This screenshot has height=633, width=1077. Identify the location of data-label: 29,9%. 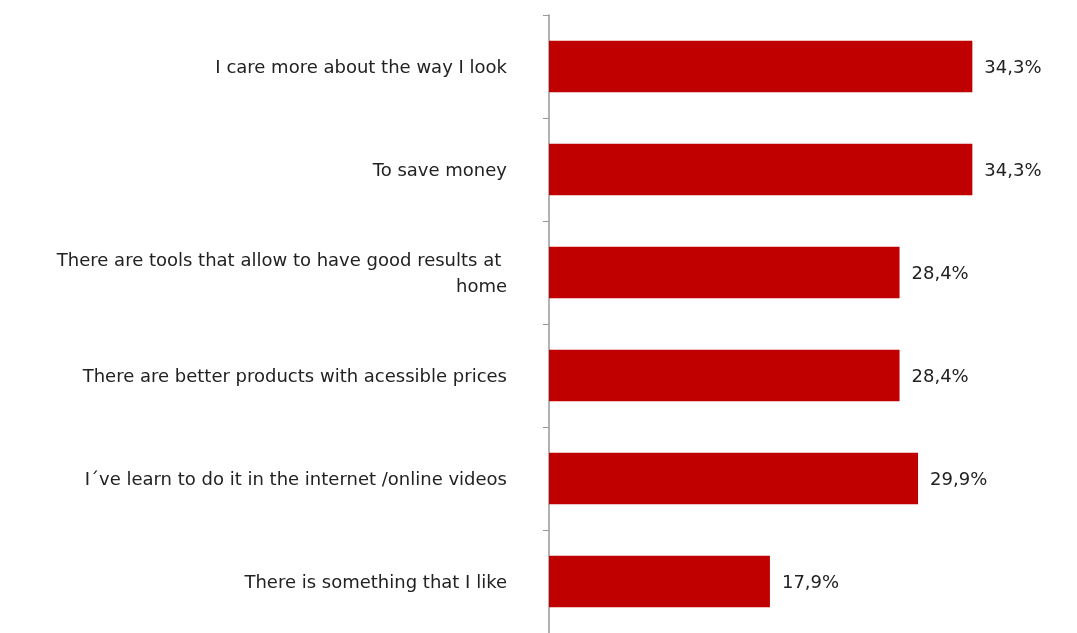
(959, 478).